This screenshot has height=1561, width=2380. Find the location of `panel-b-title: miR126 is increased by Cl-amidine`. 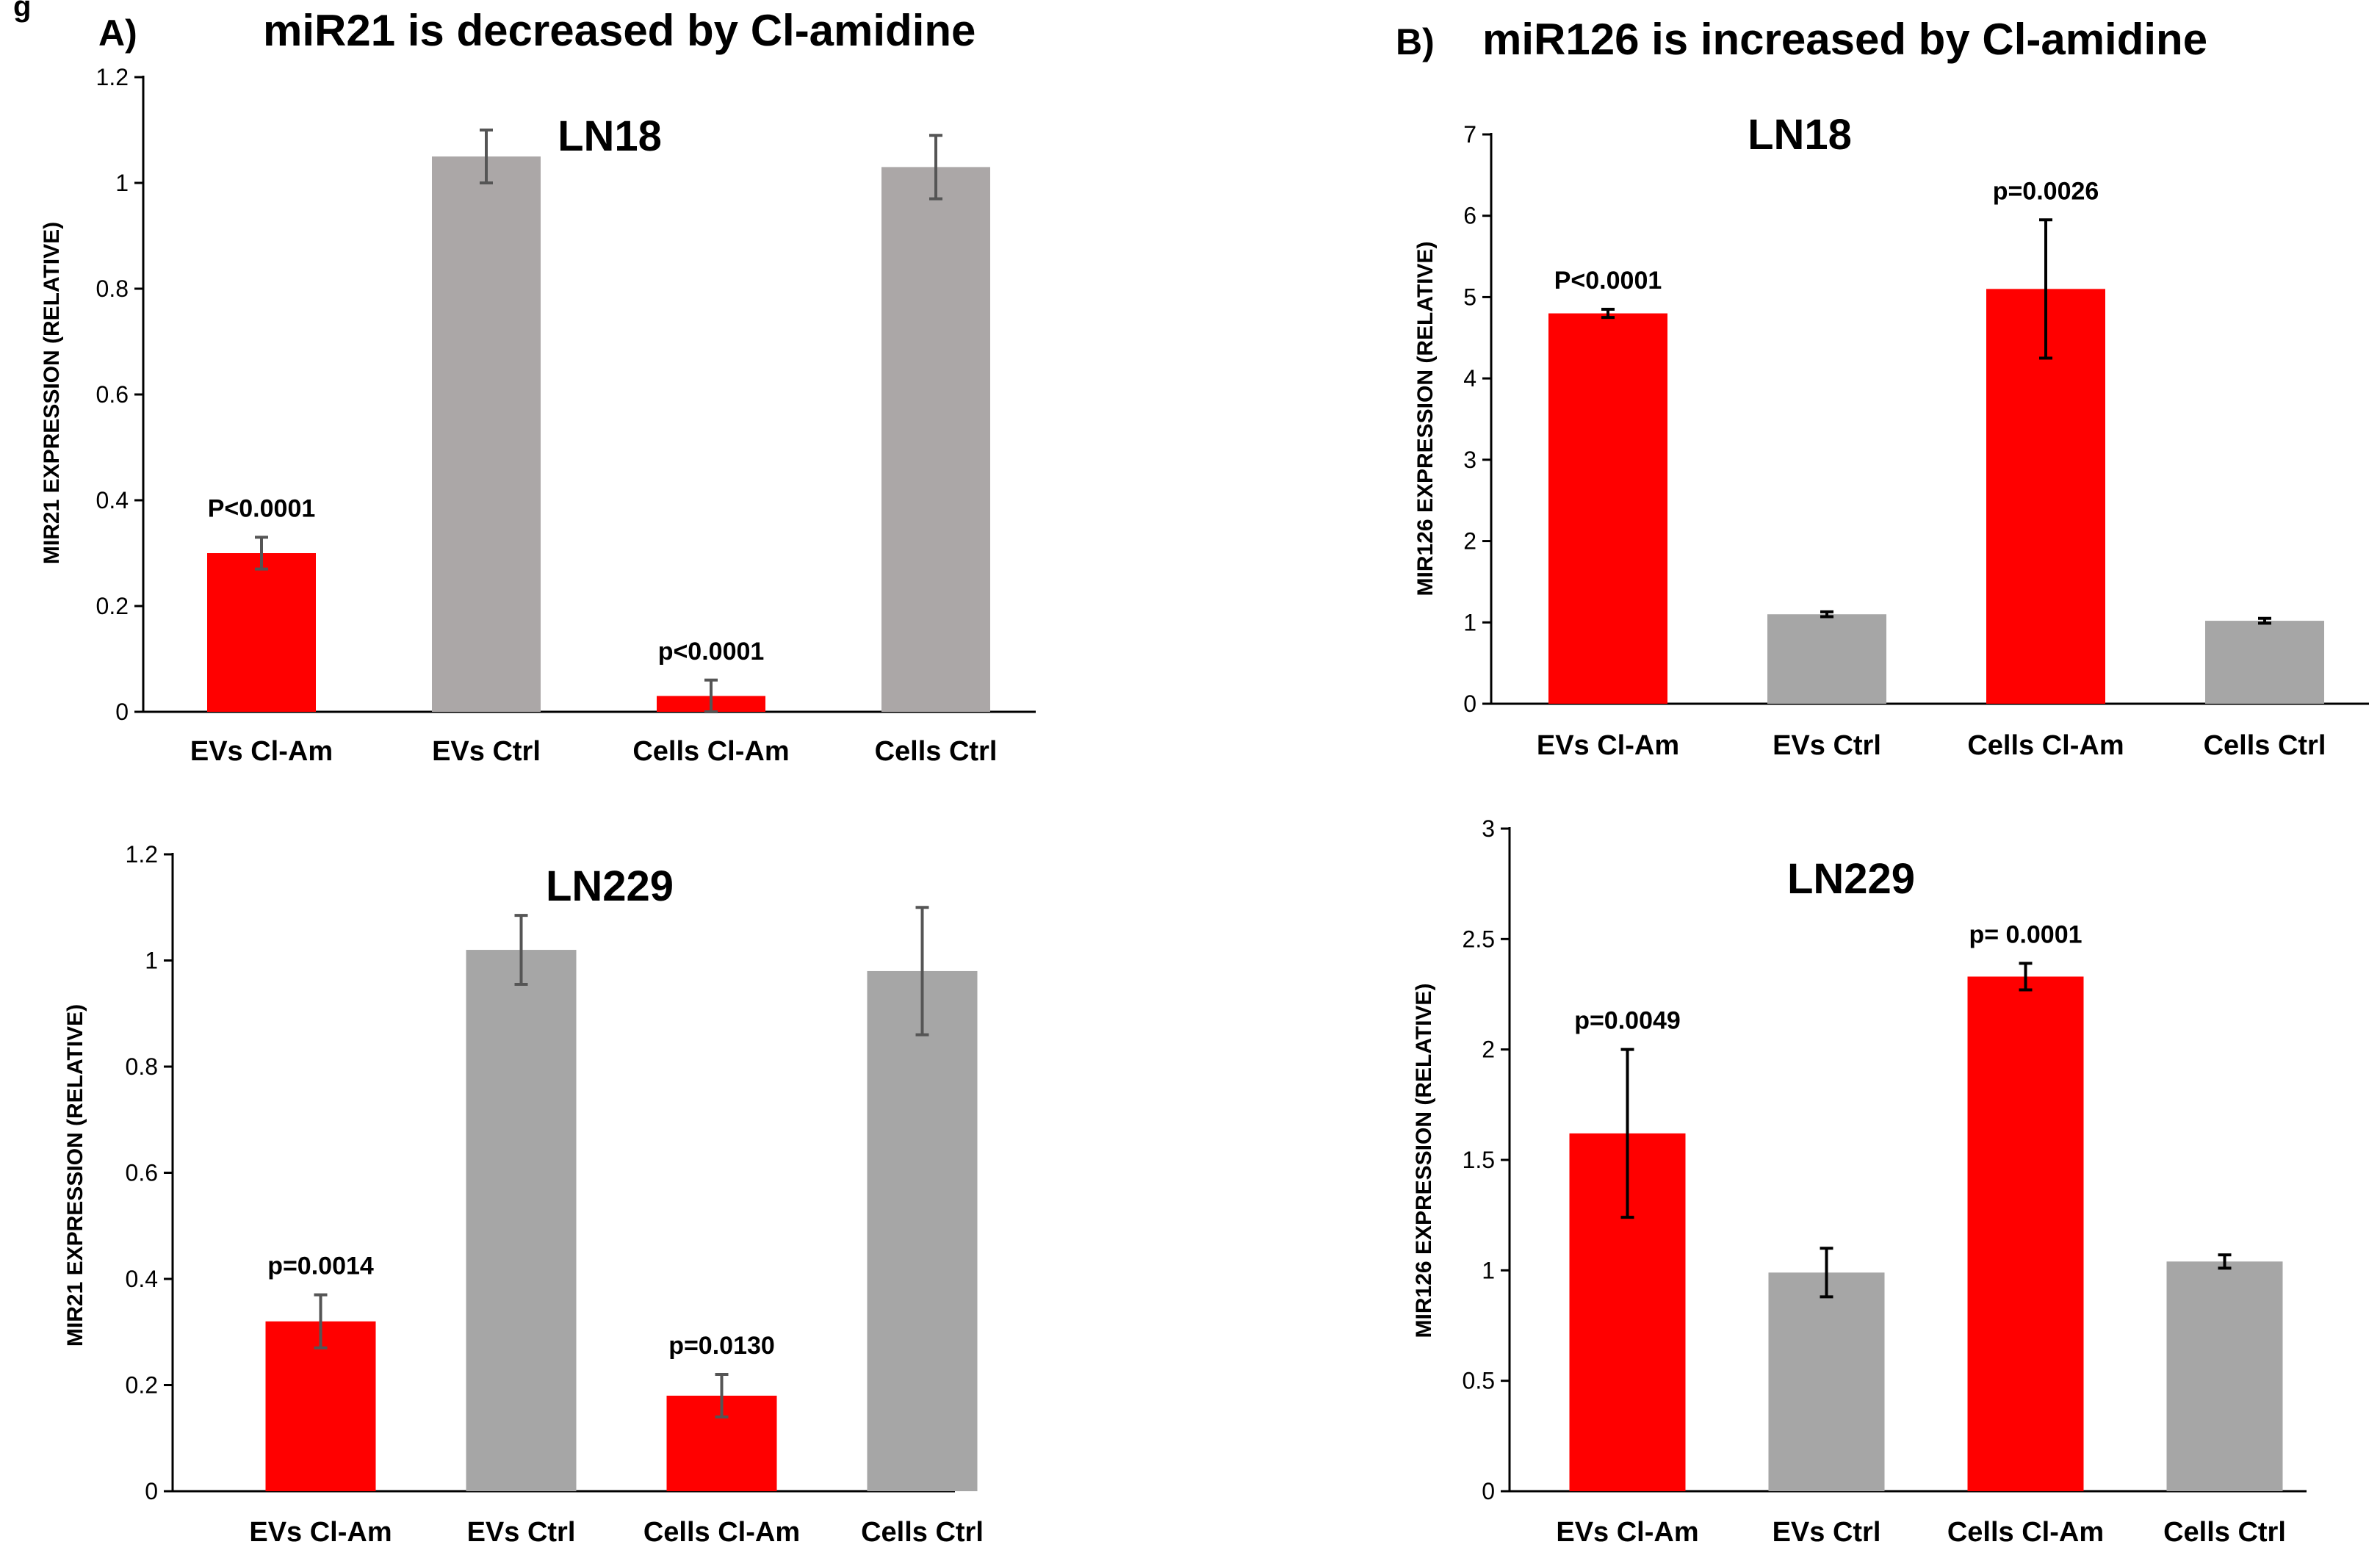

panel-b-title: miR126 is increased by Cl-amidine is located at coordinates (1844, 39).